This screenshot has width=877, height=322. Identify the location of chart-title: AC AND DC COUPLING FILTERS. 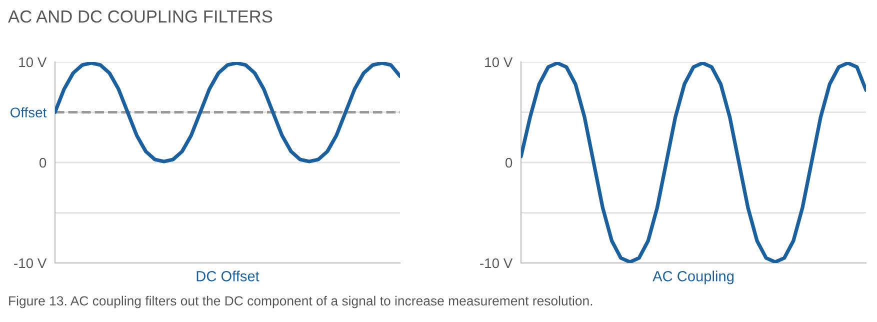
(140, 16).